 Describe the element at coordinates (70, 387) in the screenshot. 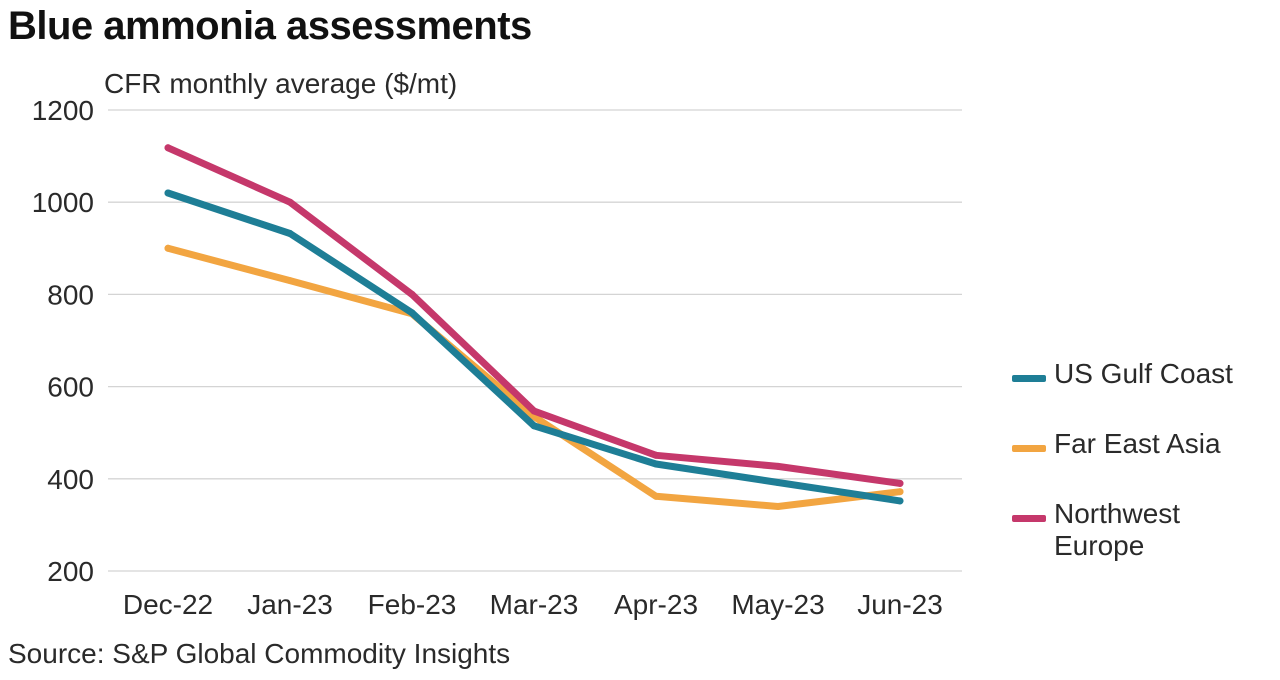

I see `y-tick-label: 600` at that location.